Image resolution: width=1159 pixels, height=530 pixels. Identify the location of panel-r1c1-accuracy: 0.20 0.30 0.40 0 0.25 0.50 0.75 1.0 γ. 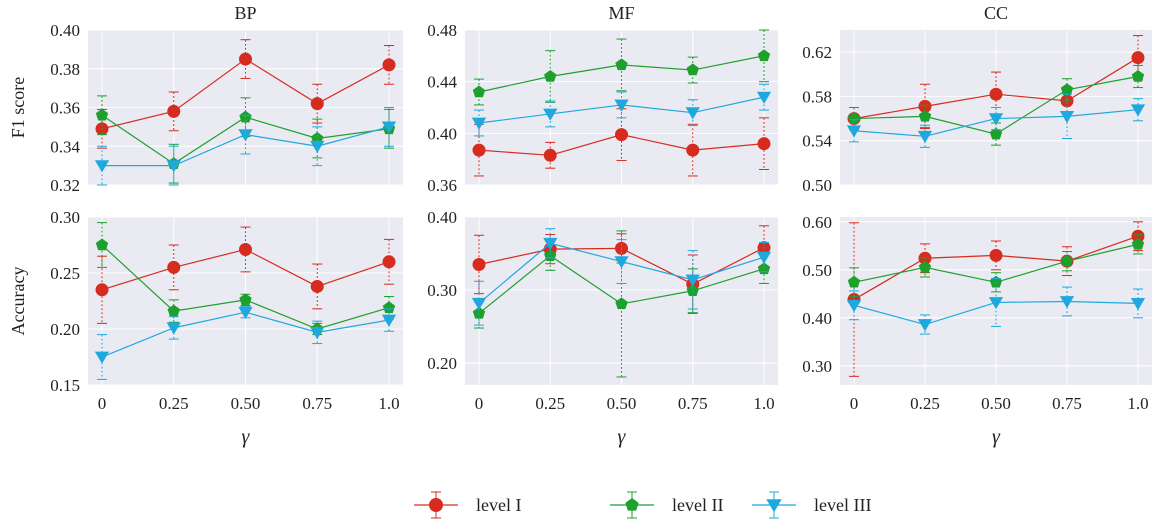
(602, 328).